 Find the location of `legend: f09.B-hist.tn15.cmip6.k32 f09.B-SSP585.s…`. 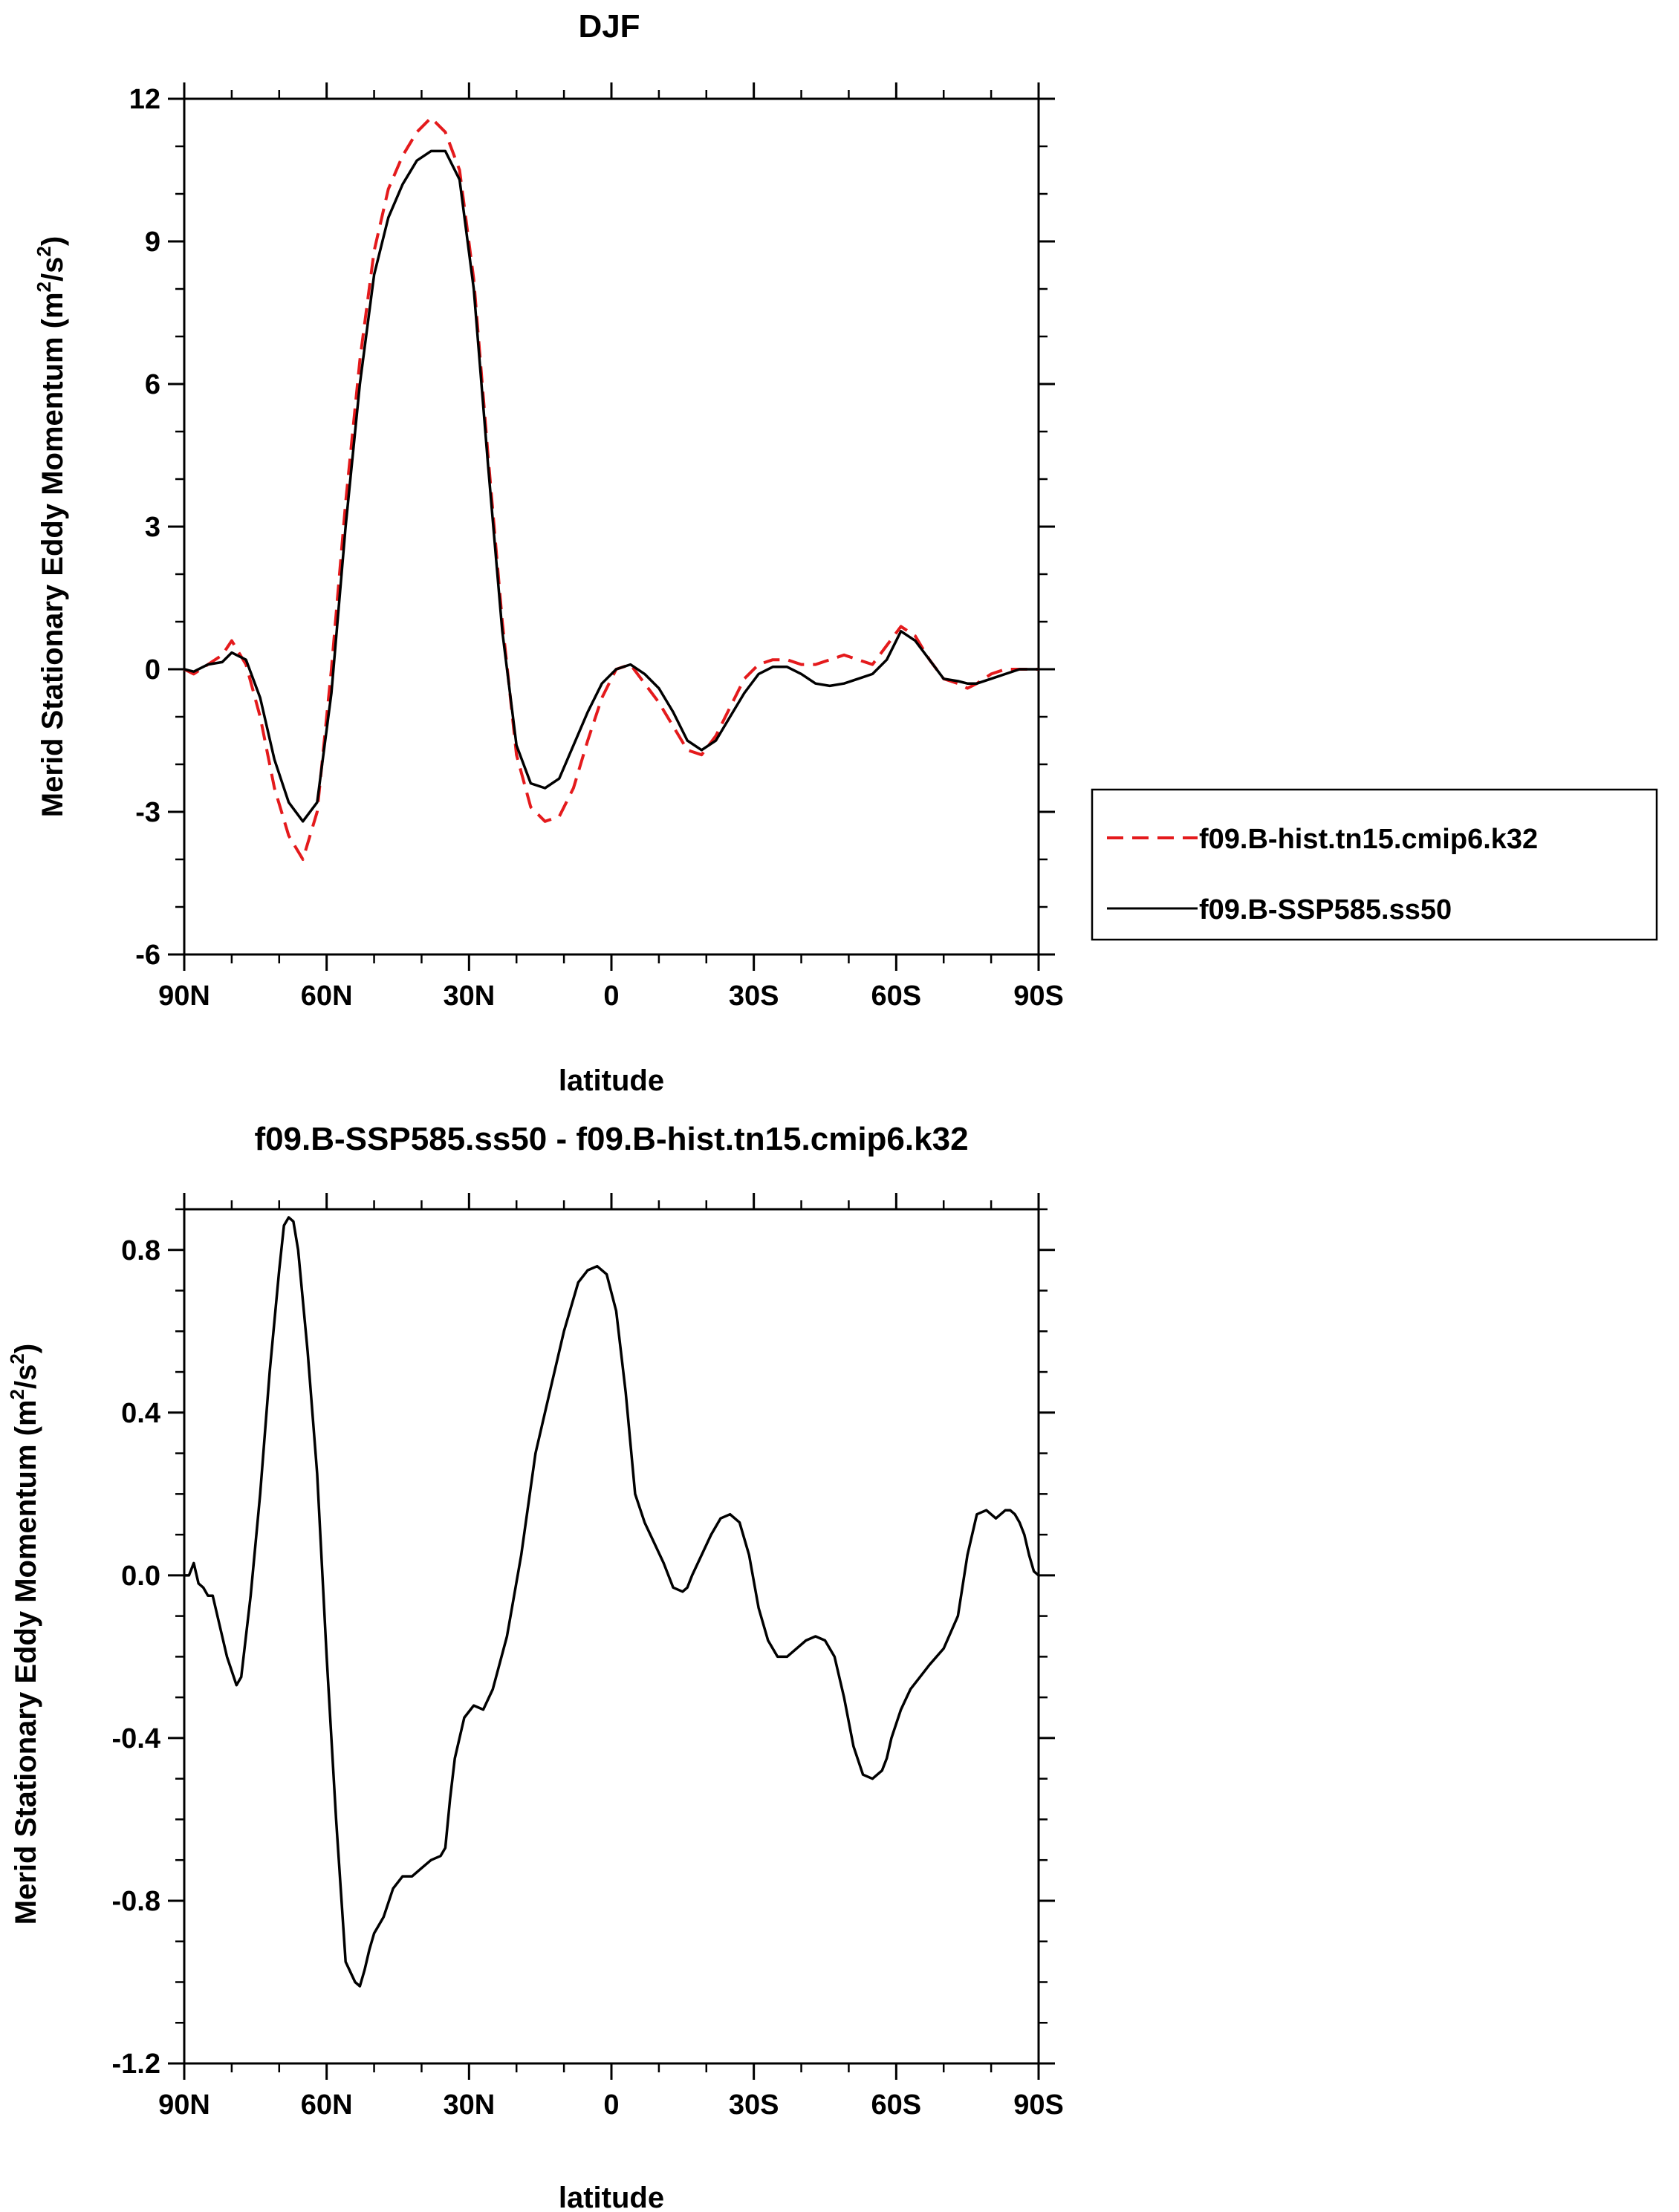

legend: f09.B-hist.tn15.cmip6.k32 f09.B-SSP585.s… is located at coordinates (1374, 864).